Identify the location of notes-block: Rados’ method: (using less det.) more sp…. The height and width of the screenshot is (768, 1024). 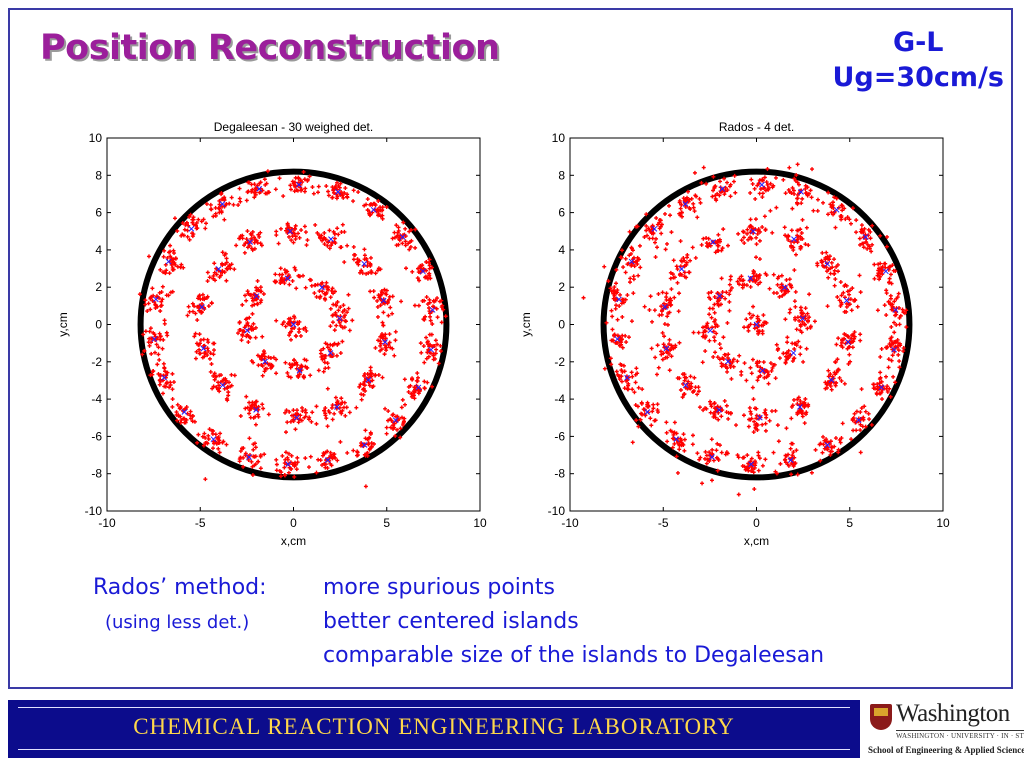
(512, 625).